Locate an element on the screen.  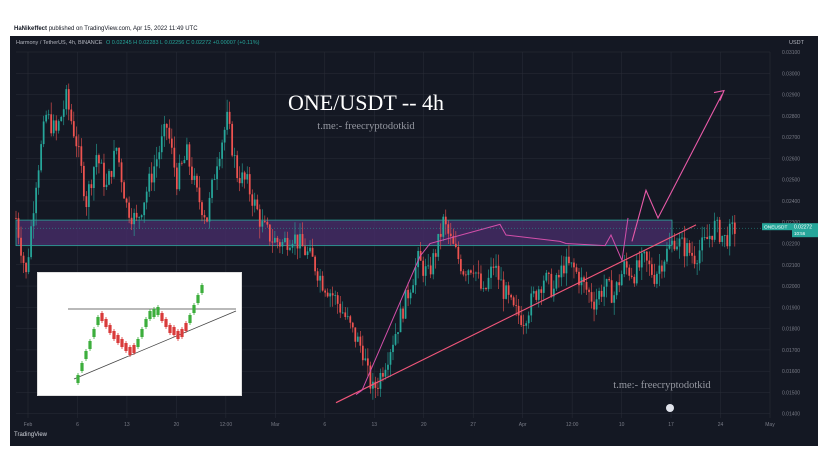
y-tick-label: 0.01900 is located at coordinates (791, 308).